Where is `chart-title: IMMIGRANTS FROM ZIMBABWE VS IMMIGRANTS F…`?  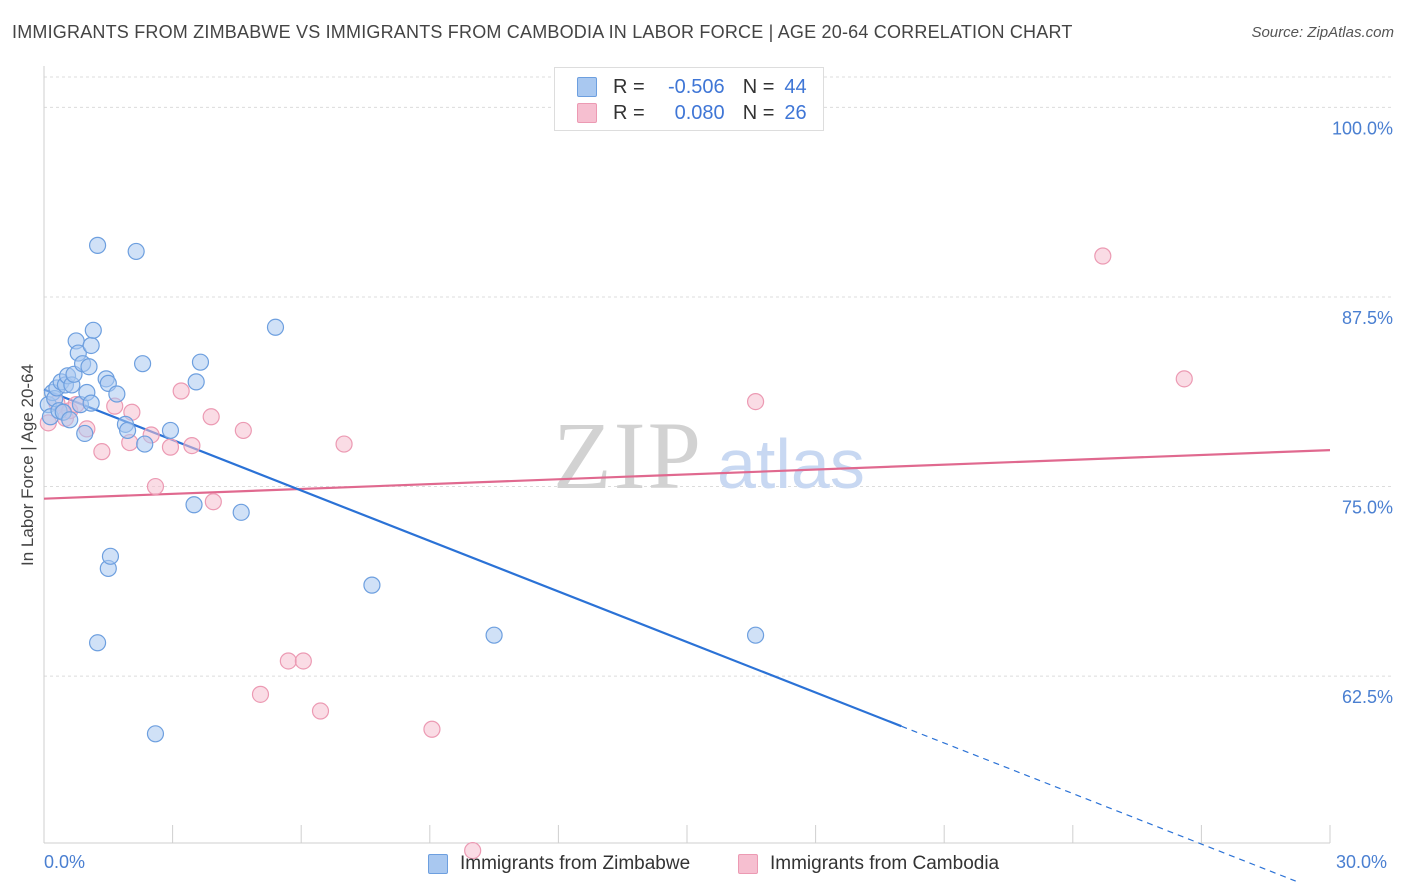
chart-title: IMMIGRANTS FROM ZIMBABWE VS IMMIGRANTS F… is located at coordinates (542, 32).